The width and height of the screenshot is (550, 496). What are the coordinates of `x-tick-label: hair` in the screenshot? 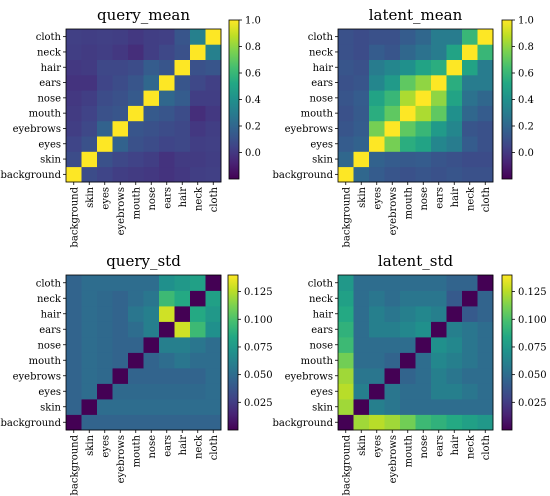 It's located at (183, 197).